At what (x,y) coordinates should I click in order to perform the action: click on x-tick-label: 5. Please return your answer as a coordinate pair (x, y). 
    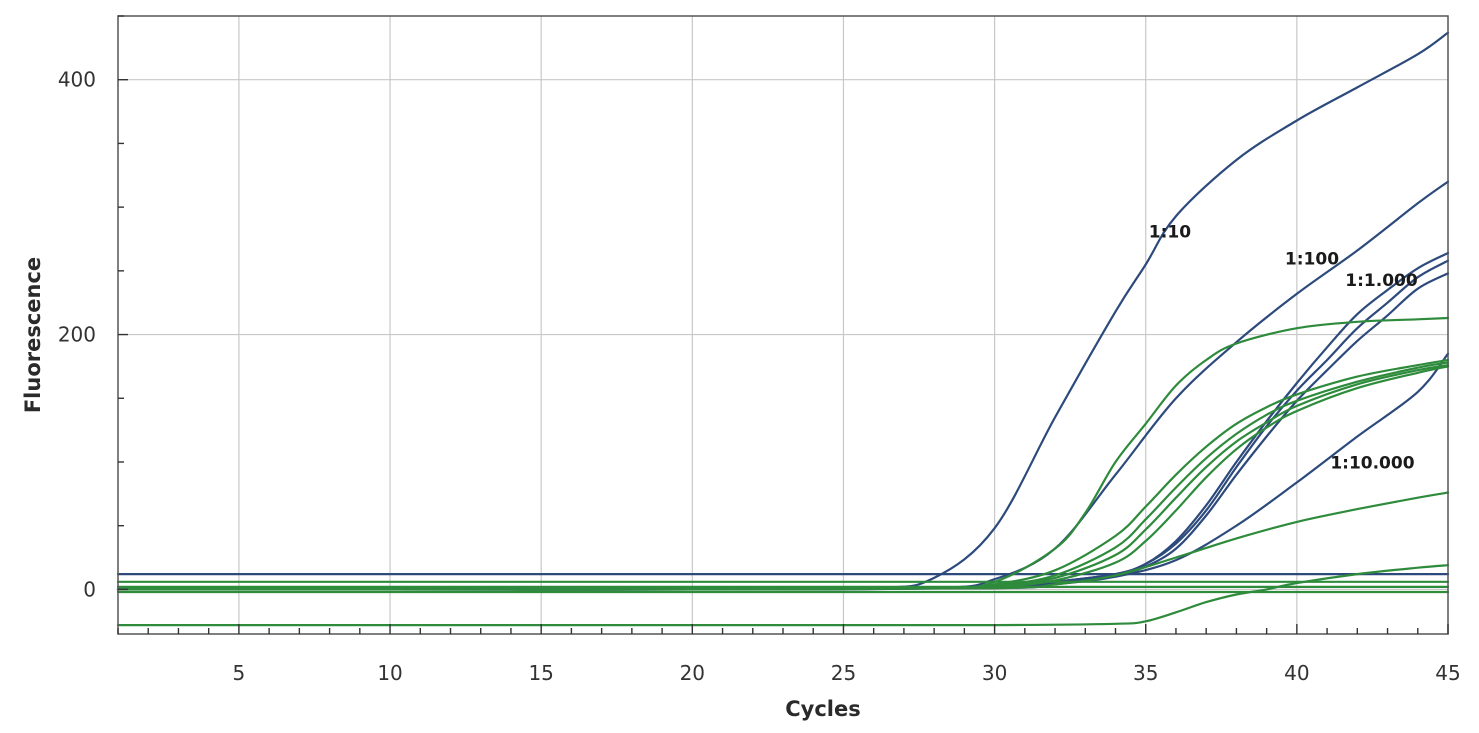
    Looking at the image, I should click on (239, 673).